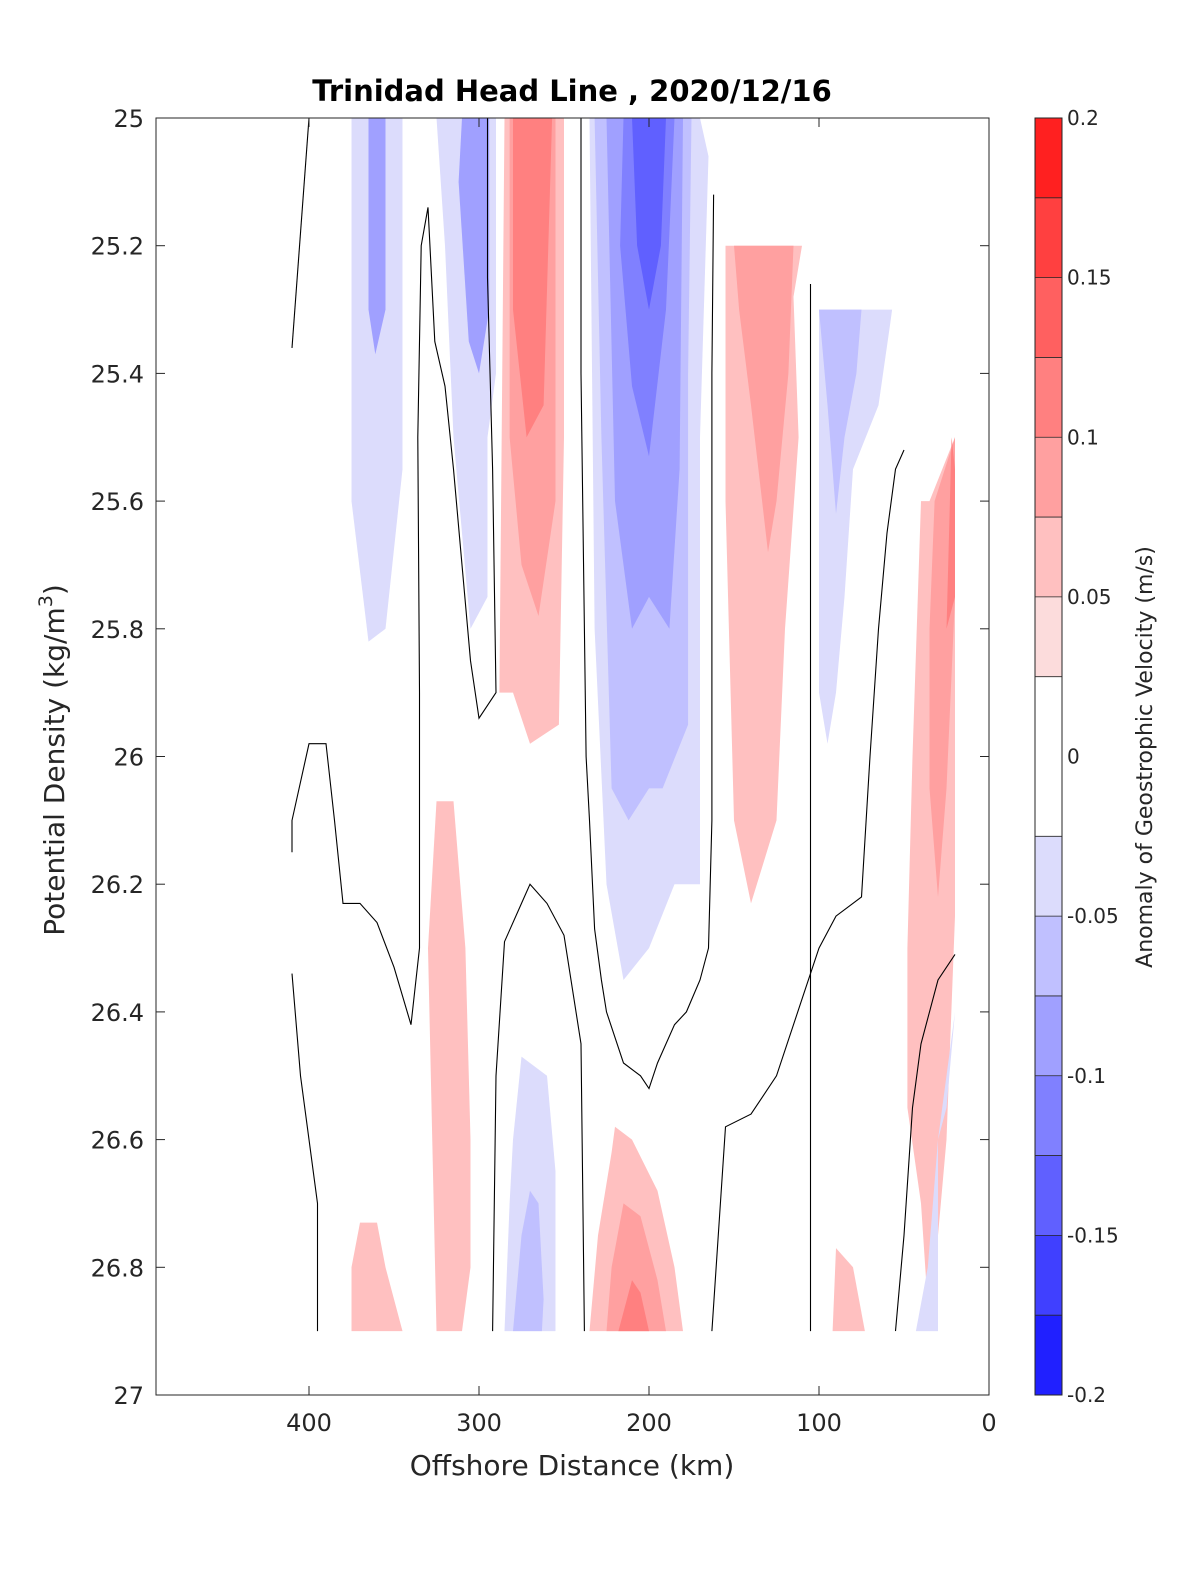  What do you see at coordinates (128, 1396) in the screenshot?
I see `y-tick-label: 27` at bounding box center [128, 1396].